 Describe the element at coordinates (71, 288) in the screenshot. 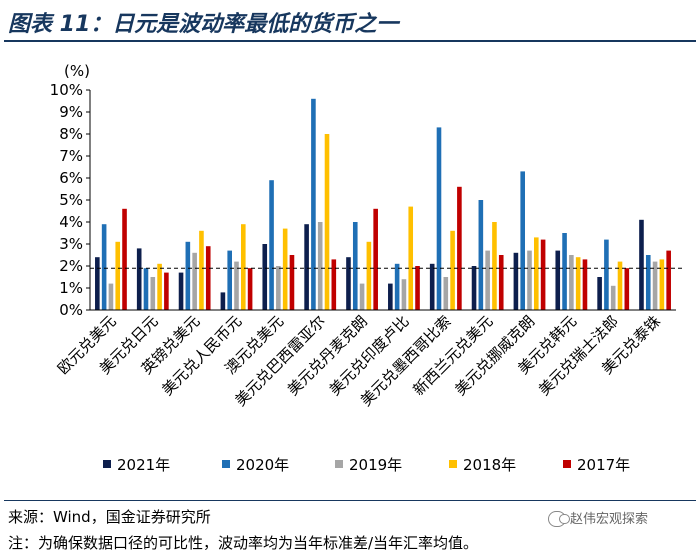

I see `y-tick-label: 1%` at that location.